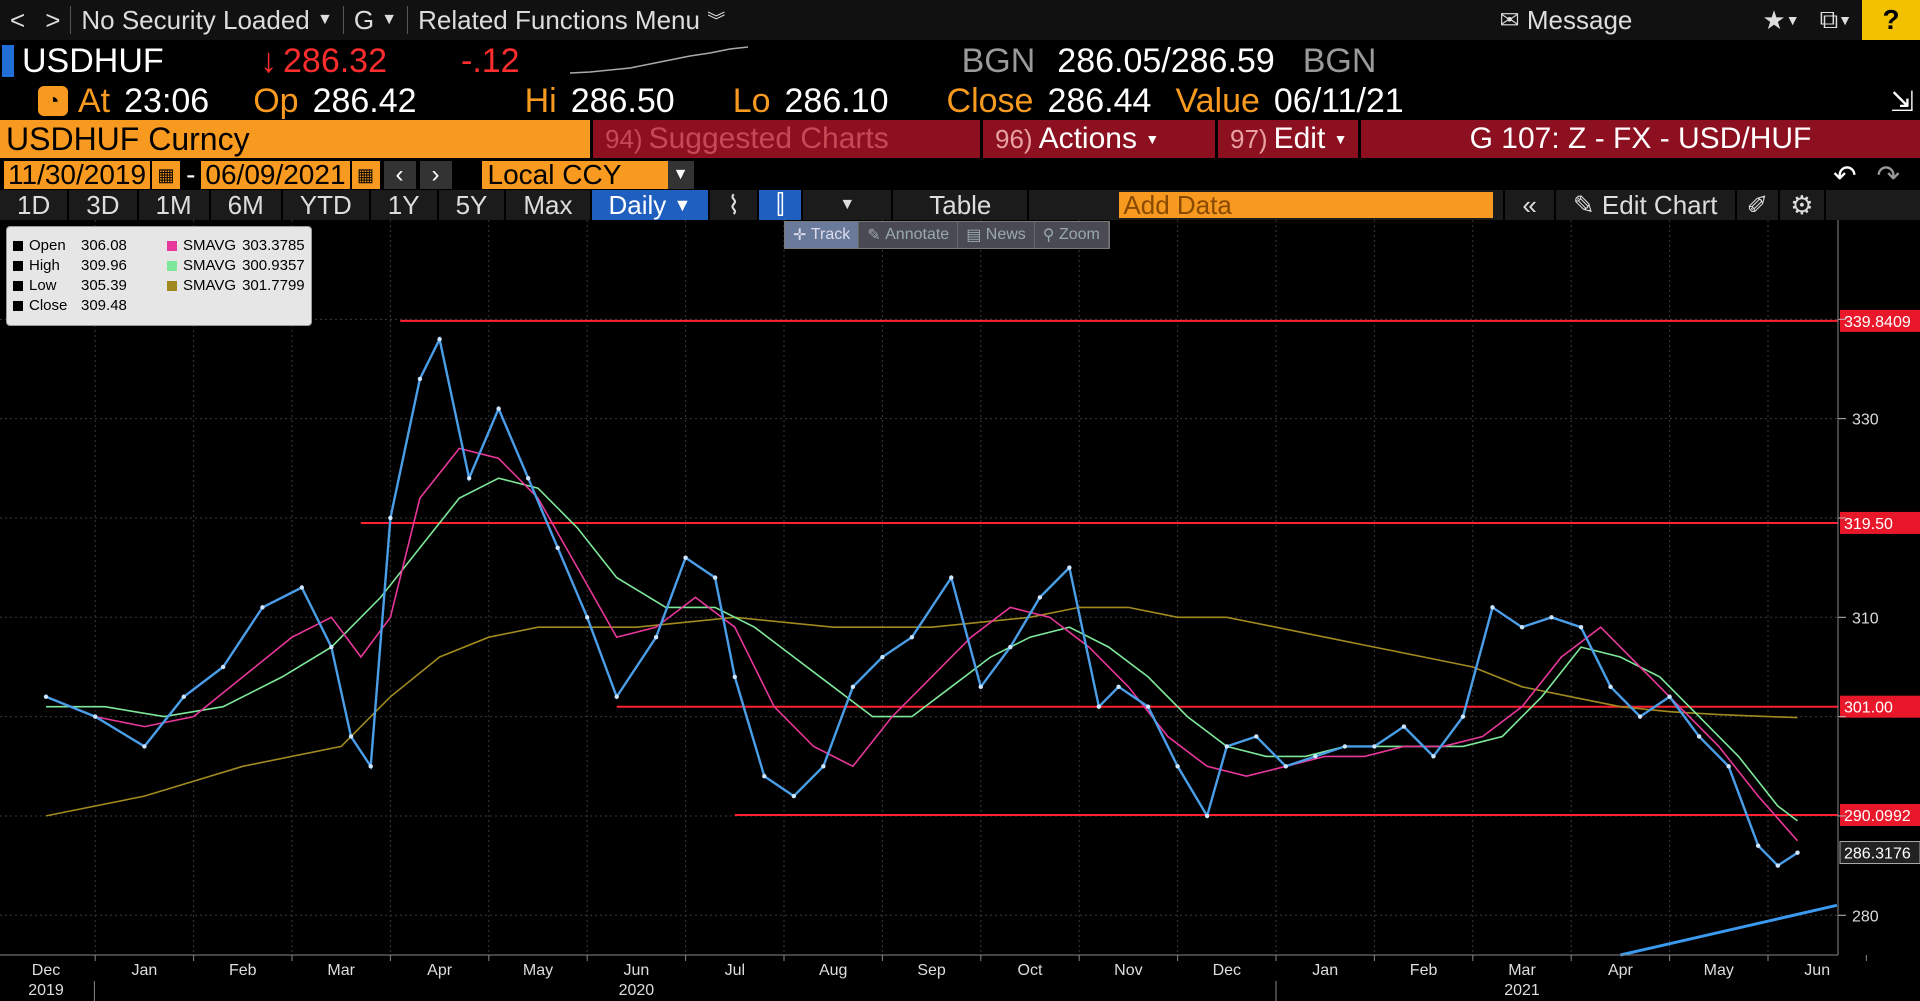  Describe the element at coordinates (1891, 20) in the screenshot. I see `help-button: ?` at that location.